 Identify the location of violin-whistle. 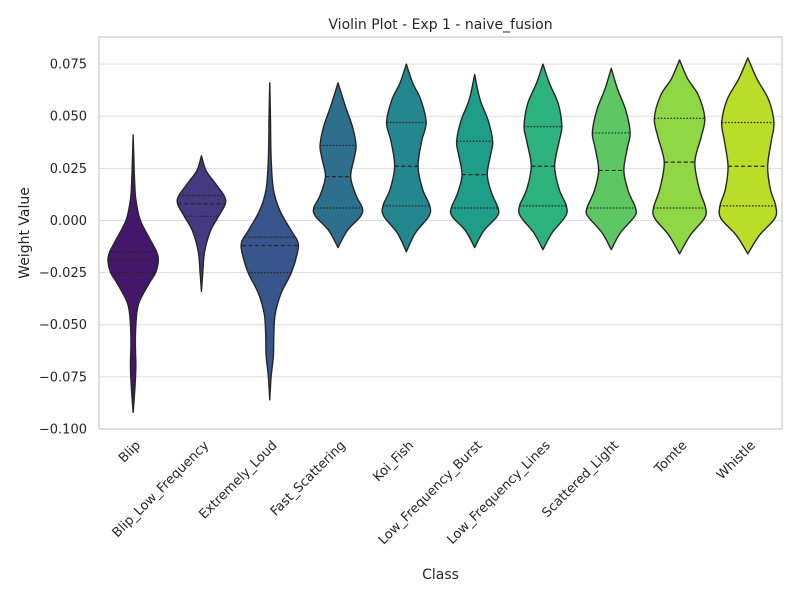
(748, 156).